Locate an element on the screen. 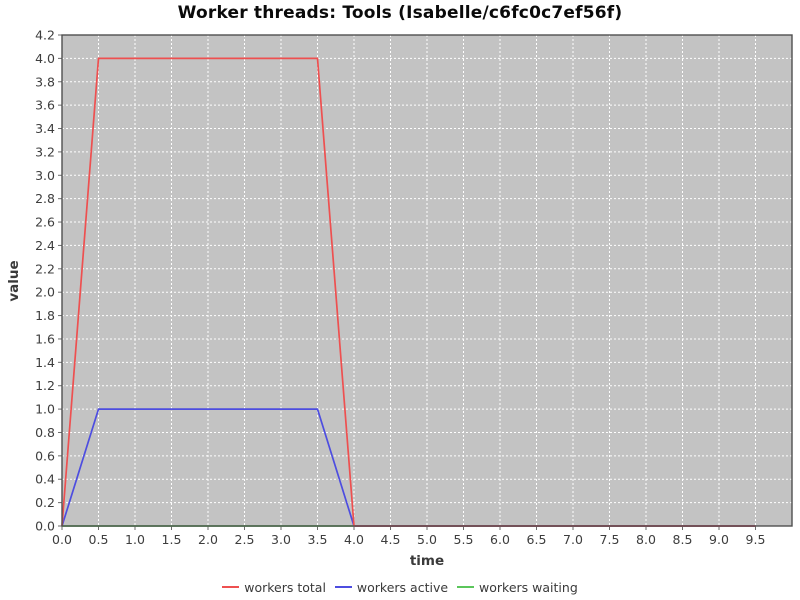 Image resolution: width=800 pixels, height=600 pixels. legend-item: workers active is located at coordinates (391, 587).